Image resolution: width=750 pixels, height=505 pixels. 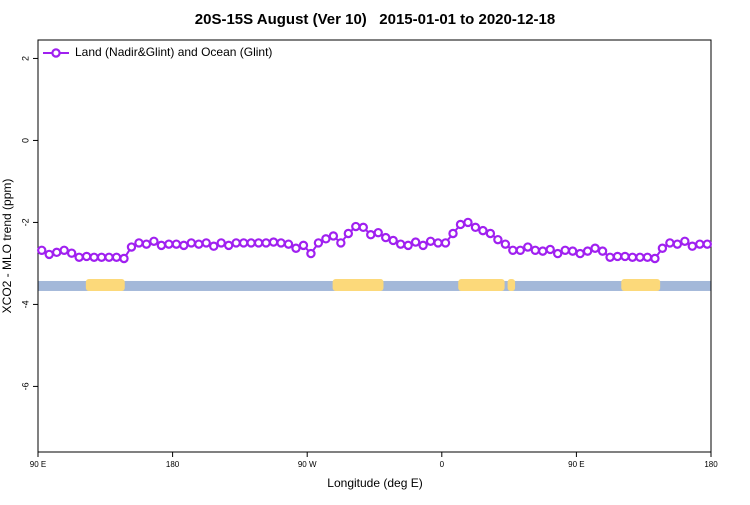 I want to click on legend-marker, so click(x=56, y=53).